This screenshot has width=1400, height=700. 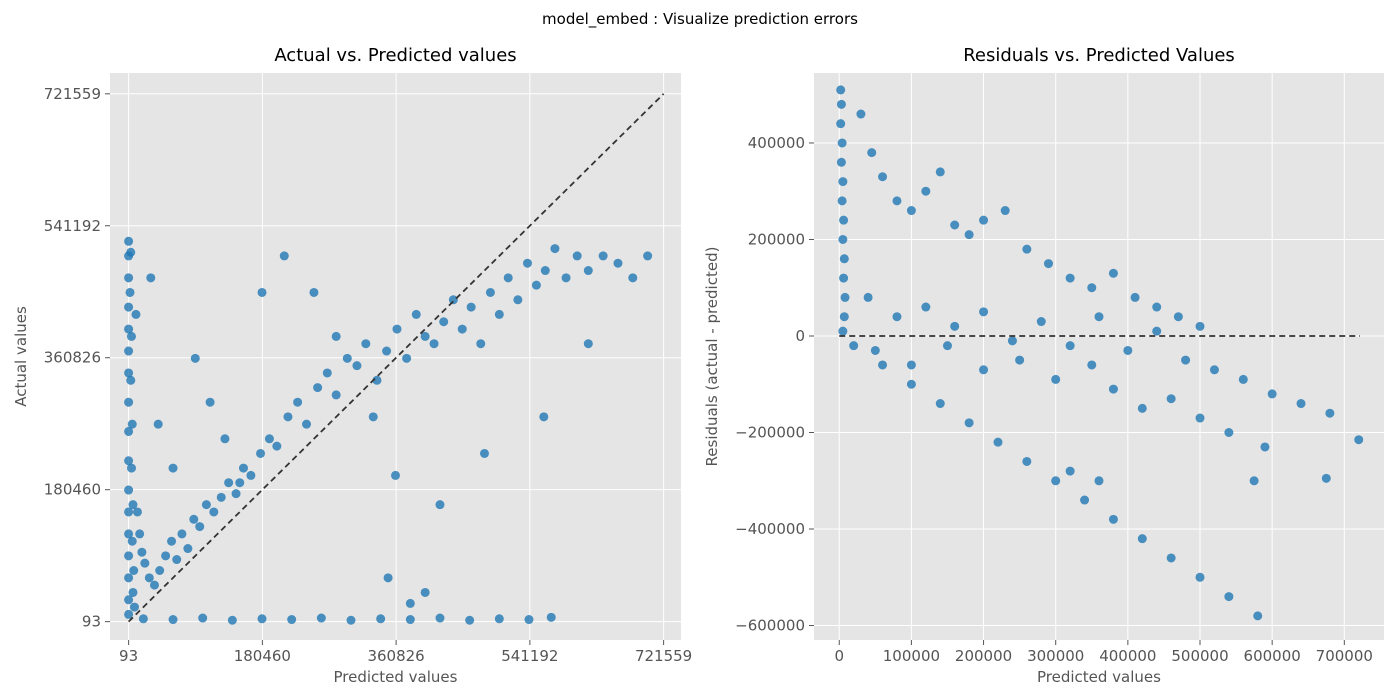 I want to click on y-tick-label: 93, so click(x=91, y=622).